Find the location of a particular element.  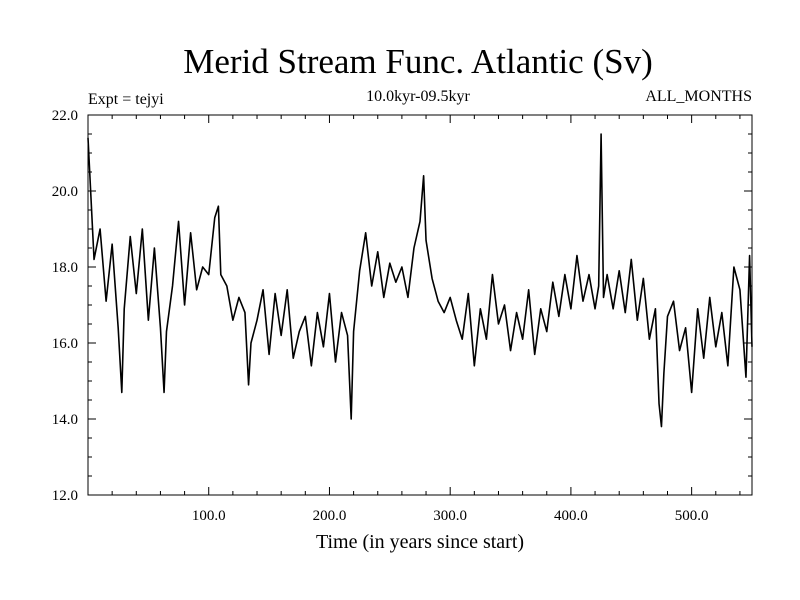

x-tick-label: 500.0 is located at coordinates (692, 516).